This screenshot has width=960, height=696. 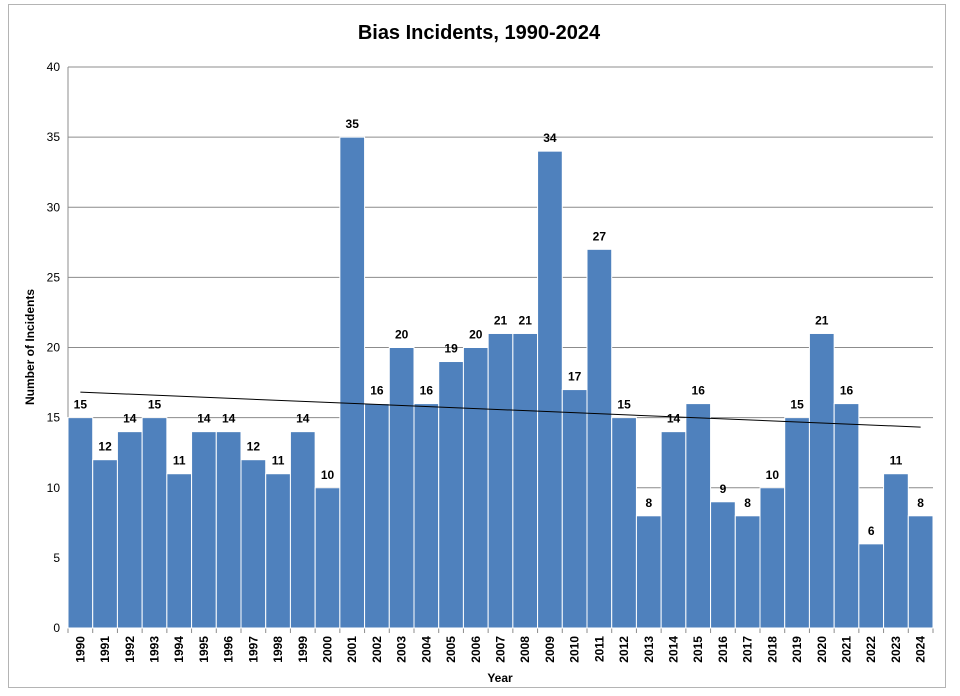 I want to click on x-tick-label: 2015, so click(x=698, y=649).